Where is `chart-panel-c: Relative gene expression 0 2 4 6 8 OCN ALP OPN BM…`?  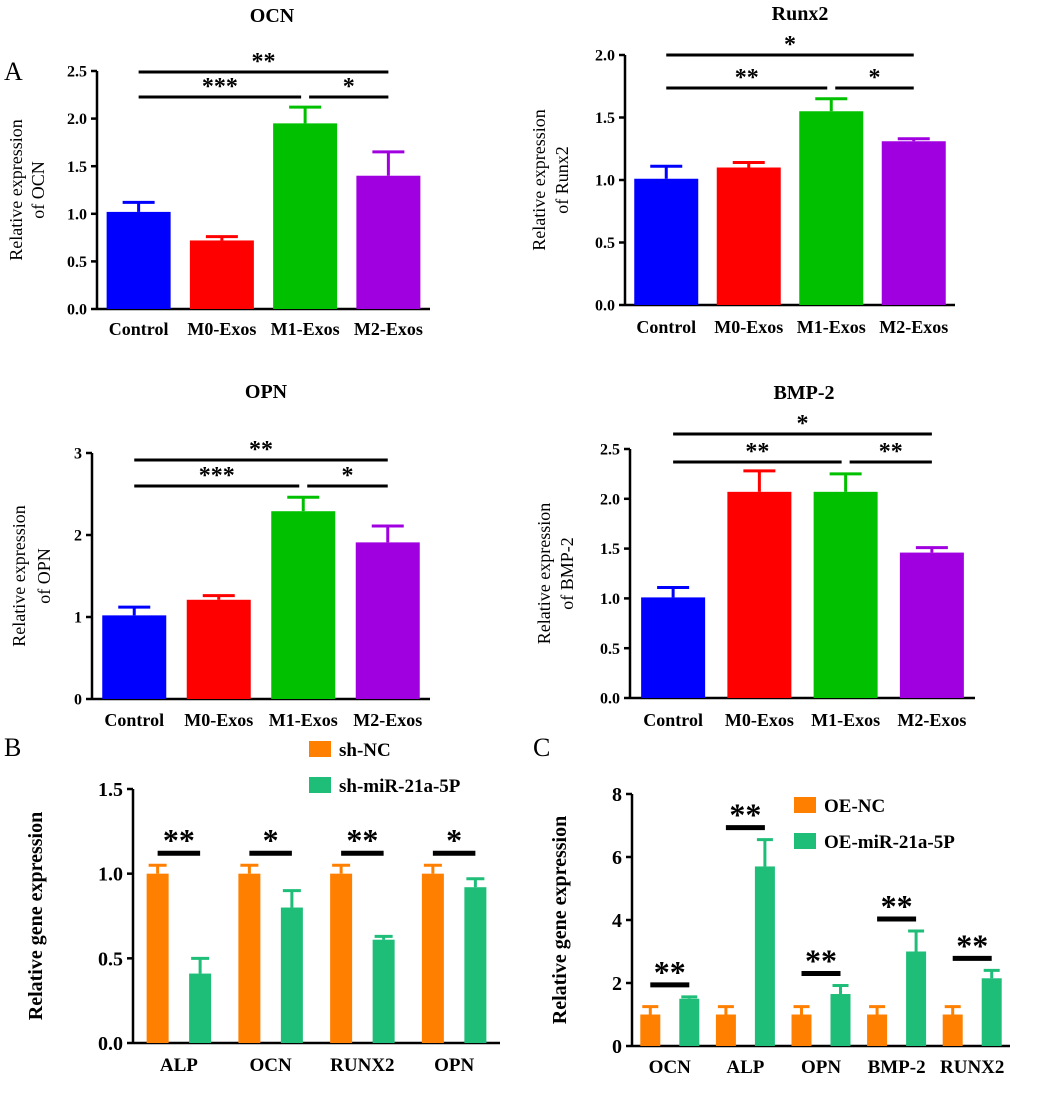 chart-panel-c: Relative gene expression 0 2 4 6 8 OCN ALP OPN BM… is located at coordinates (779, 931).